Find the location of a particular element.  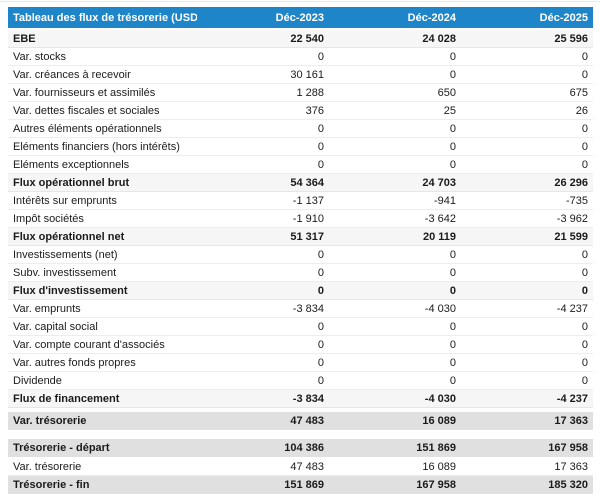

row-value: 51 317 is located at coordinates (307, 236).